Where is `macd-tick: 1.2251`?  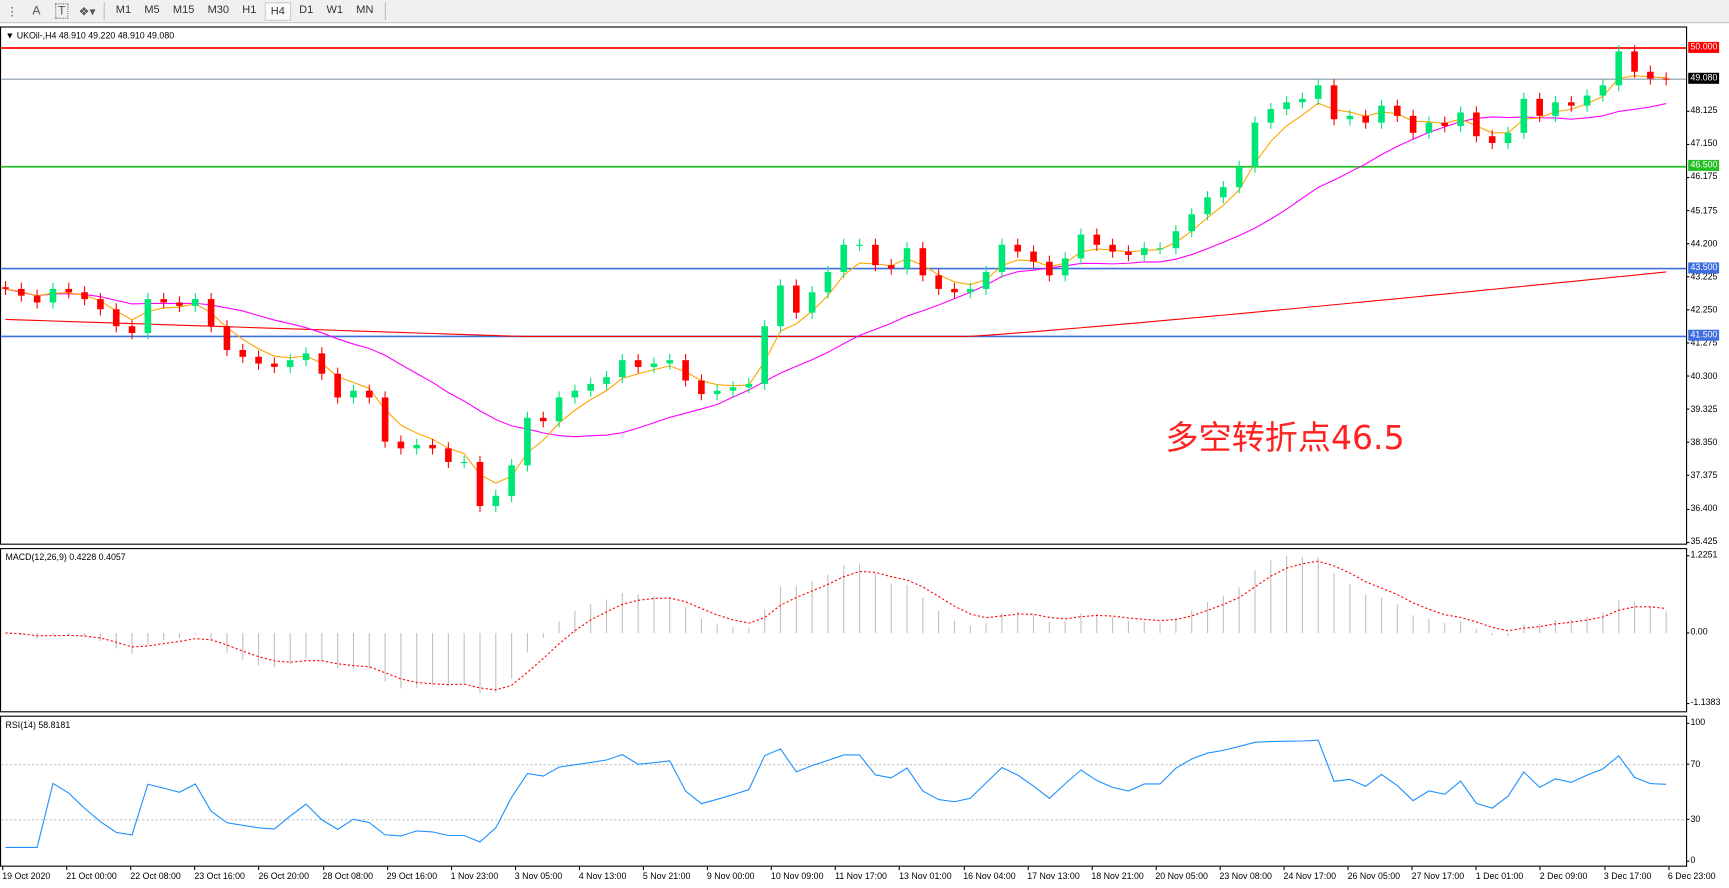 macd-tick: 1.2251 is located at coordinates (1701, 554).